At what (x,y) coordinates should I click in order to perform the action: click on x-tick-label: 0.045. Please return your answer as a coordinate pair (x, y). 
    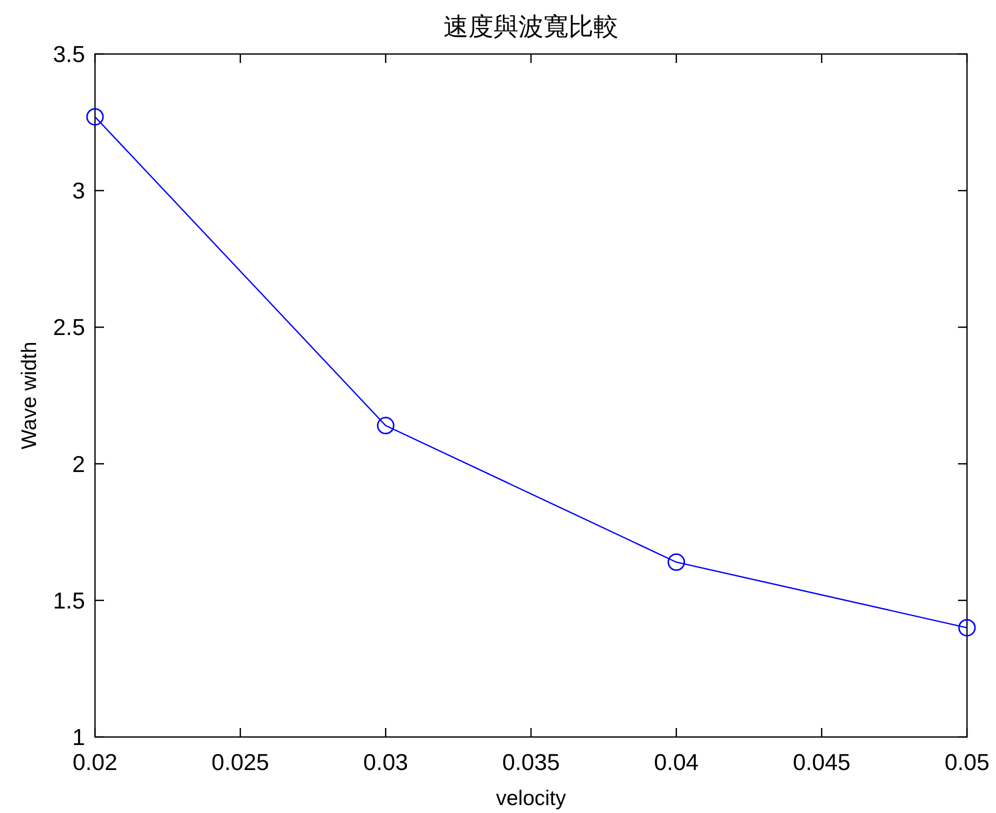
    Looking at the image, I should click on (821, 762).